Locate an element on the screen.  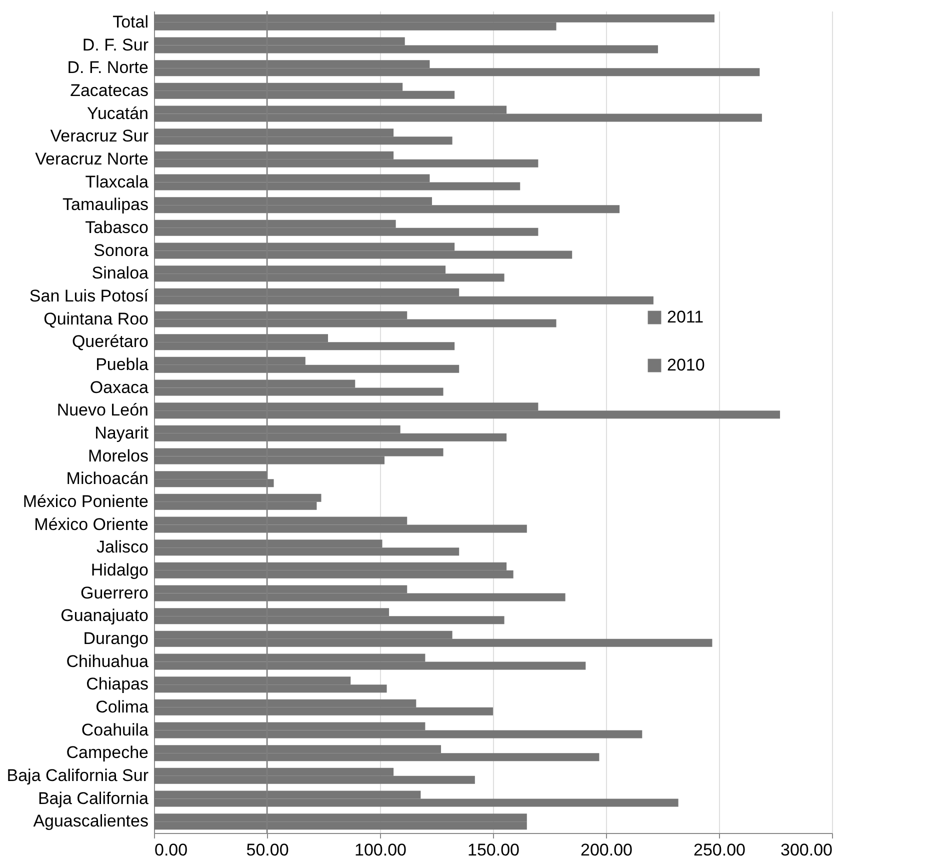
y-tick-label: Morelos is located at coordinates (118, 456).